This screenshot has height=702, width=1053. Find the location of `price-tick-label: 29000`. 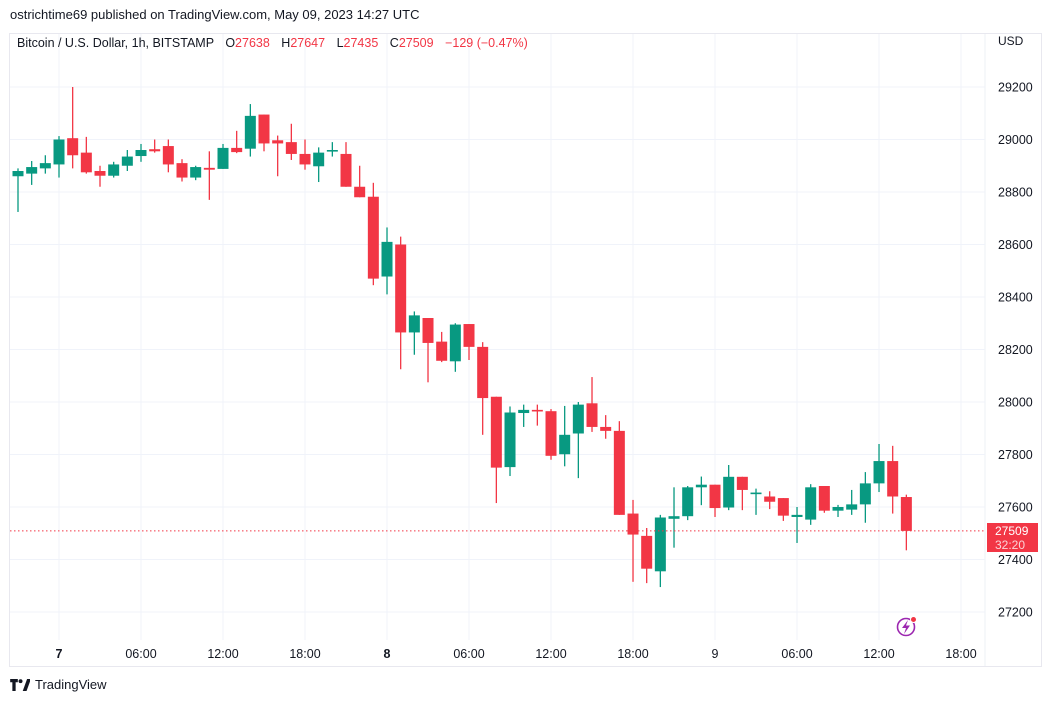

price-tick-label: 29000 is located at coordinates (1015, 140).